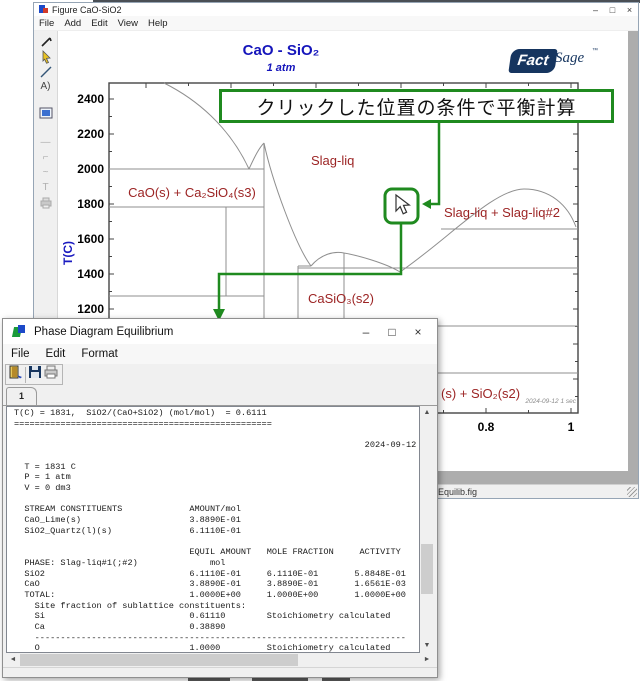 The width and height of the screenshot is (640, 681). What do you see at coordinates (87, 9) in the screenshot?
I see `figure-window-title: Figure CaO-SiO2` at bounding box center [87, 9].